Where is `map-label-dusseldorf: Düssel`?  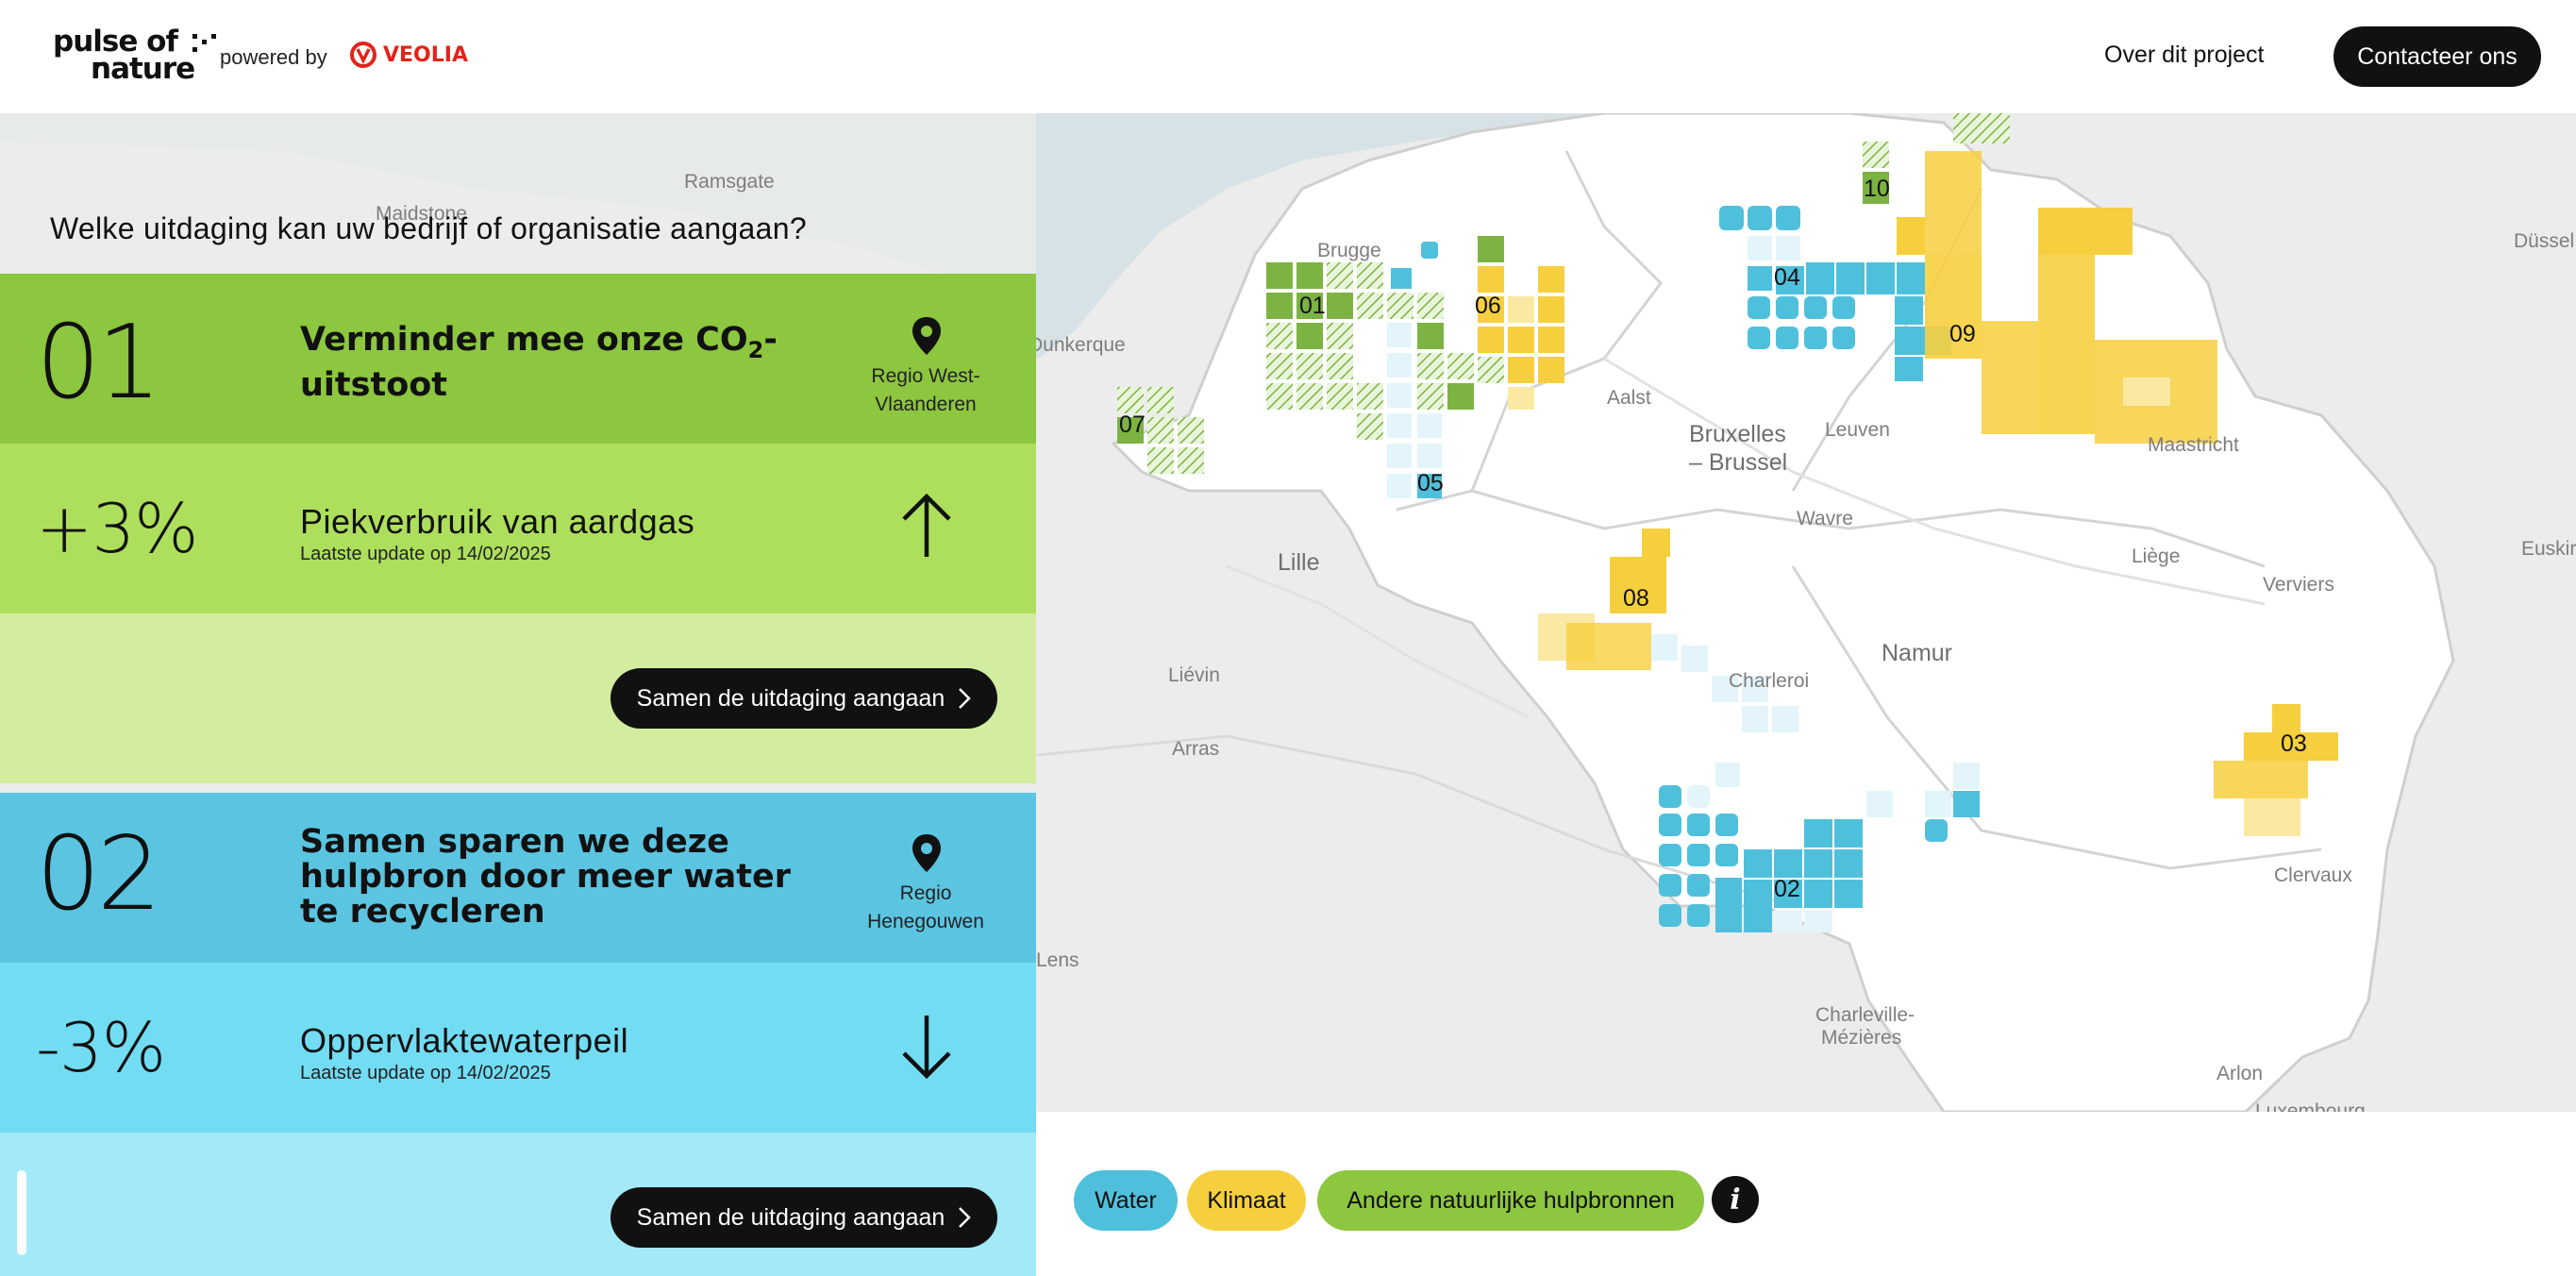 map-label-dusseldorf: Düssel is located at coordinates (2544, 241).